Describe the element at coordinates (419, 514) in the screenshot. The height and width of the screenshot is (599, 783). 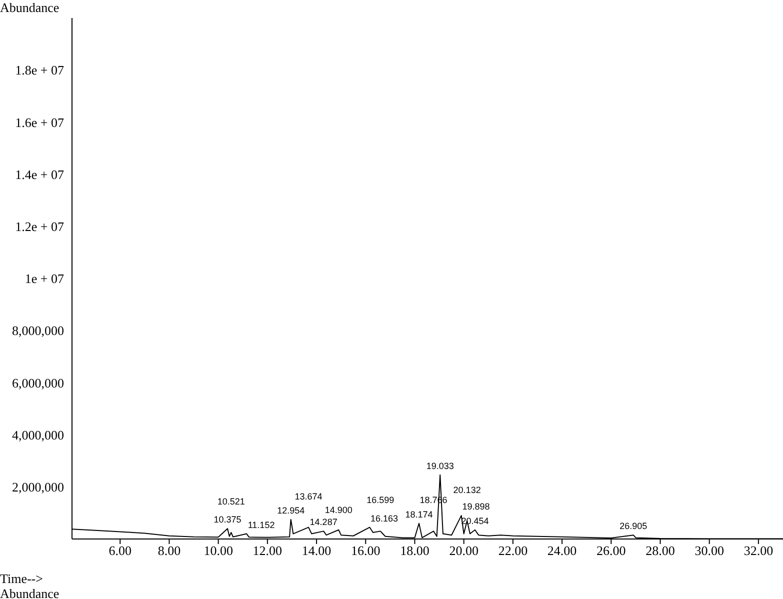
I see `annotation: 18.174` at that location.